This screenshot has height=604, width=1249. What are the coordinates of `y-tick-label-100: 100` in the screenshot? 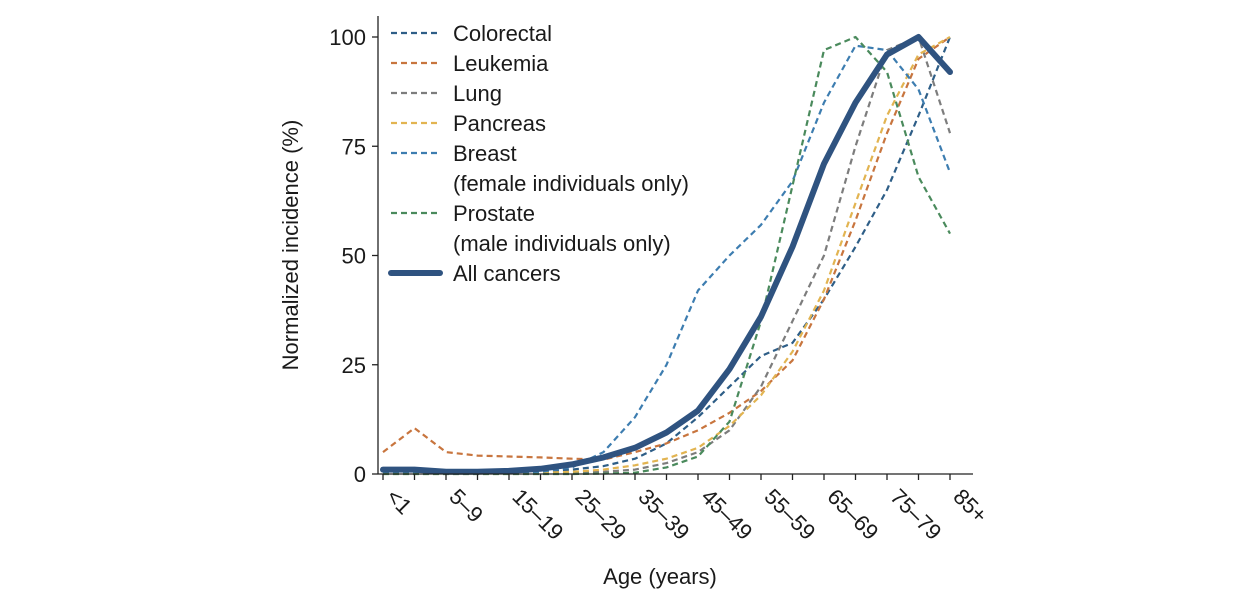 It's located at (347, 37).